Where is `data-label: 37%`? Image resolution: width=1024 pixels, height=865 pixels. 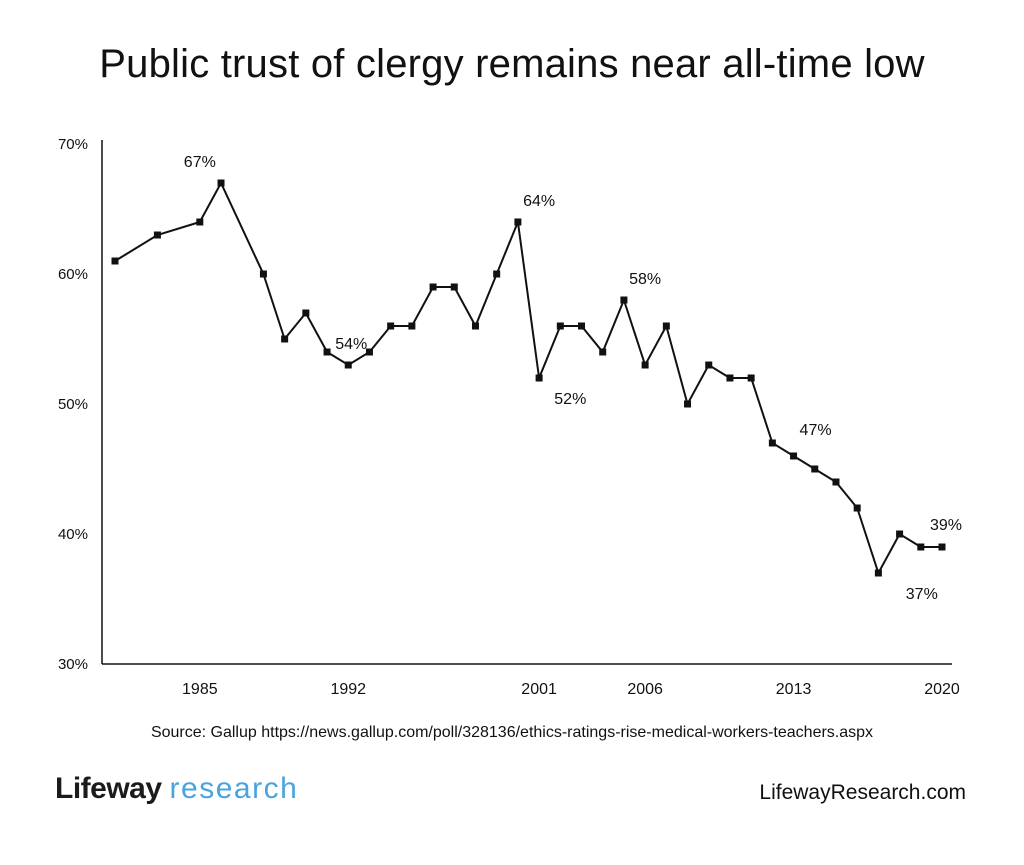 data-label: 37% is located at coordinates (922, 594).